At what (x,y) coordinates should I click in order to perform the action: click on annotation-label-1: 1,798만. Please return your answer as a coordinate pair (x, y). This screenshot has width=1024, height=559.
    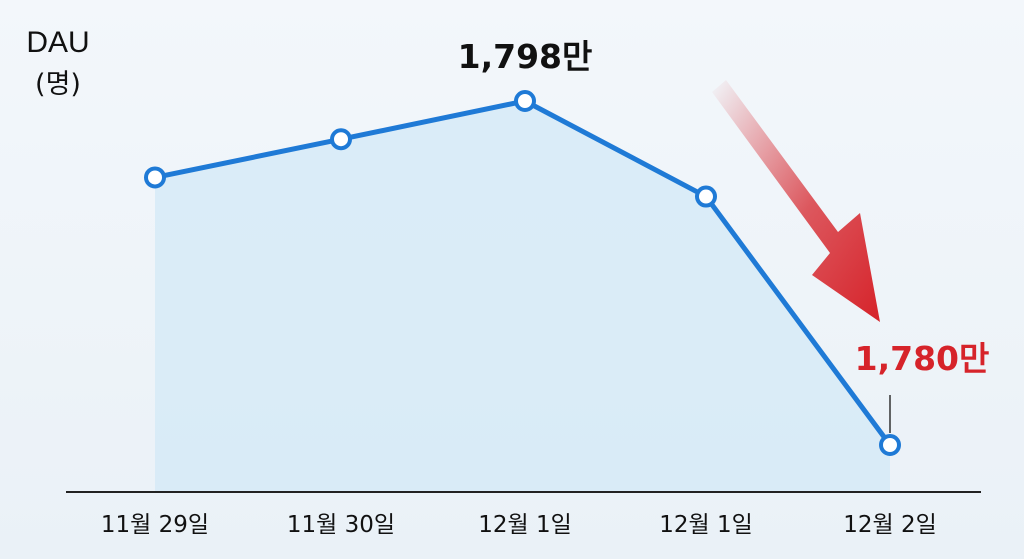
    Looking at the image, I should click on (525, 56).